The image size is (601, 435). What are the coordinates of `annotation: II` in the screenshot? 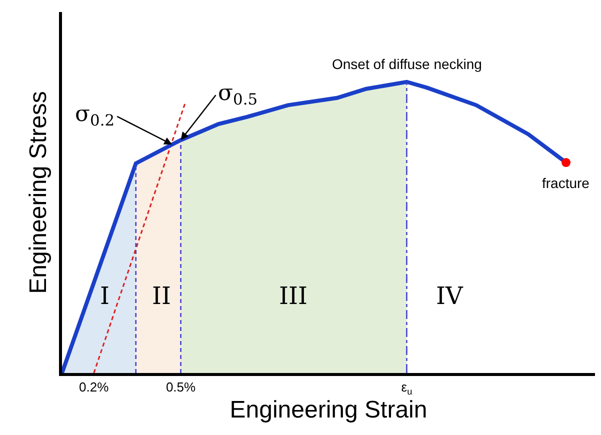 It's located at (161, 296).